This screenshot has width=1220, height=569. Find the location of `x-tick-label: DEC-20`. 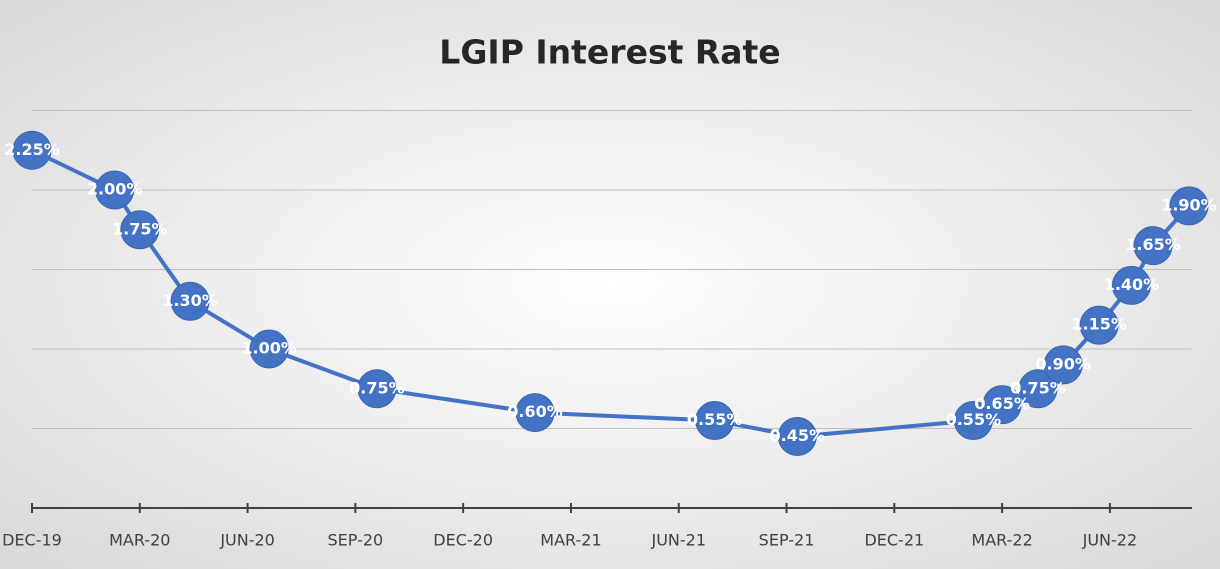

x-tick-label: DEC-20 is located at coordinates (463, 540).